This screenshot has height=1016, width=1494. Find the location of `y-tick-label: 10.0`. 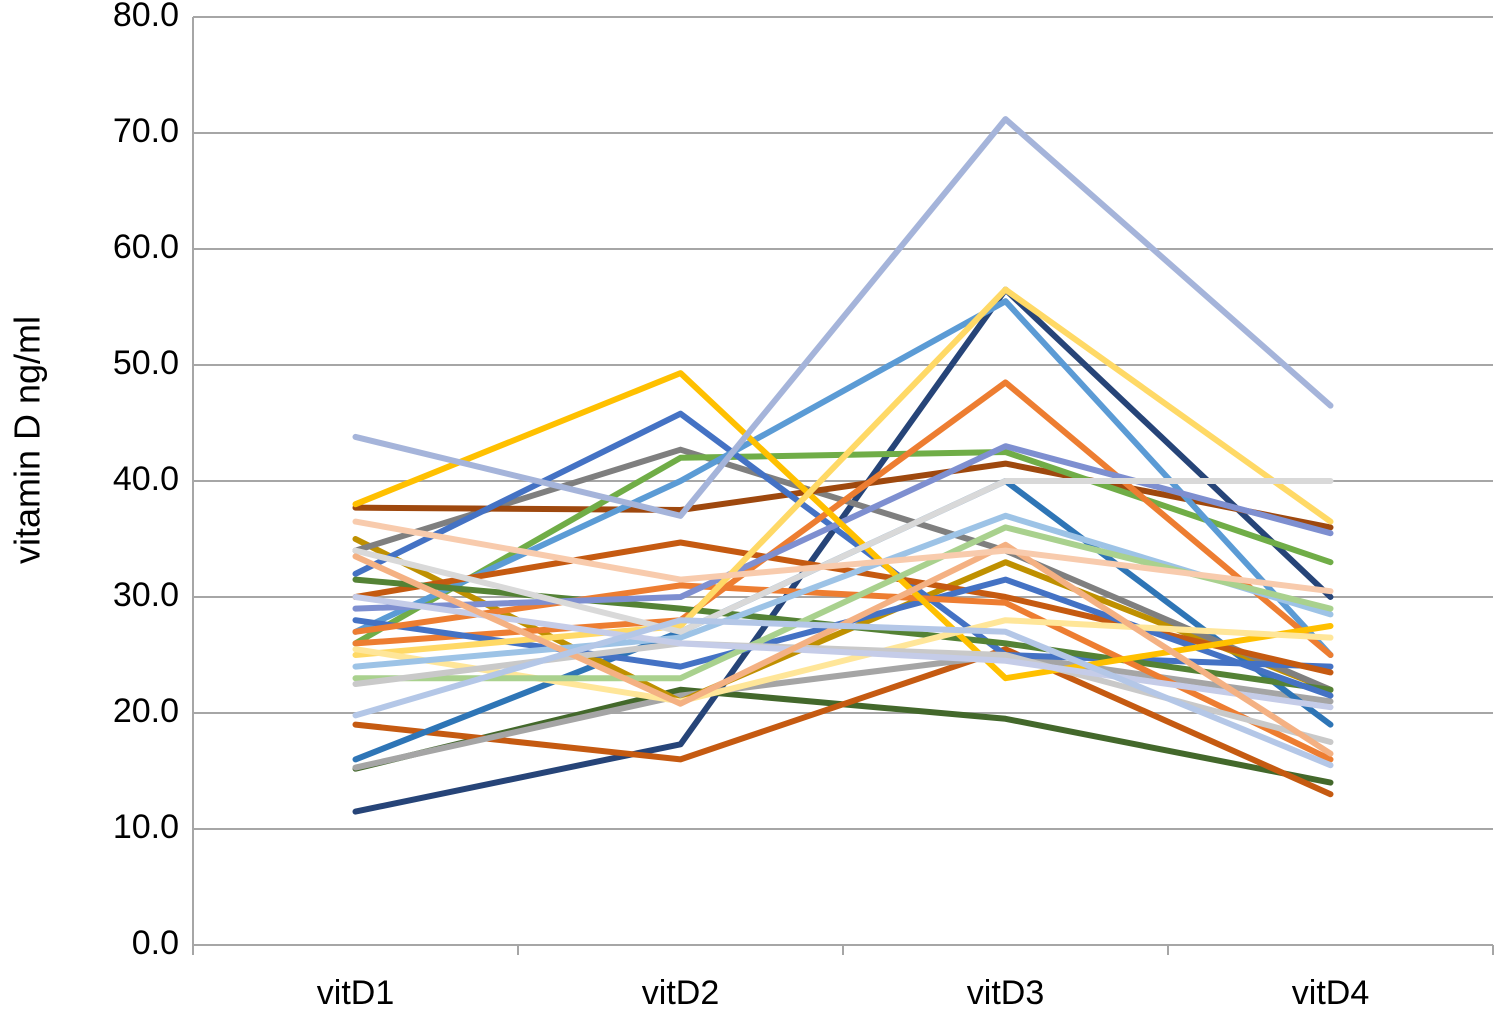

y-tick-label: 10.0 is located at coordinates (146, 827).